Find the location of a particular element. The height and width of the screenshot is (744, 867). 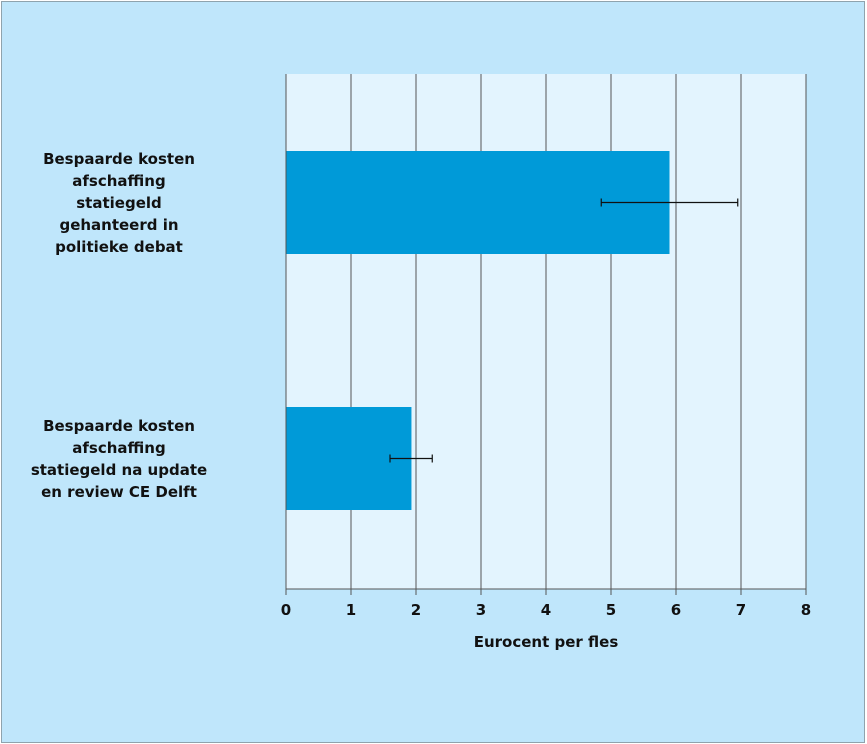

x-tick-label-8: 8 is located at coordinates (806, 610).